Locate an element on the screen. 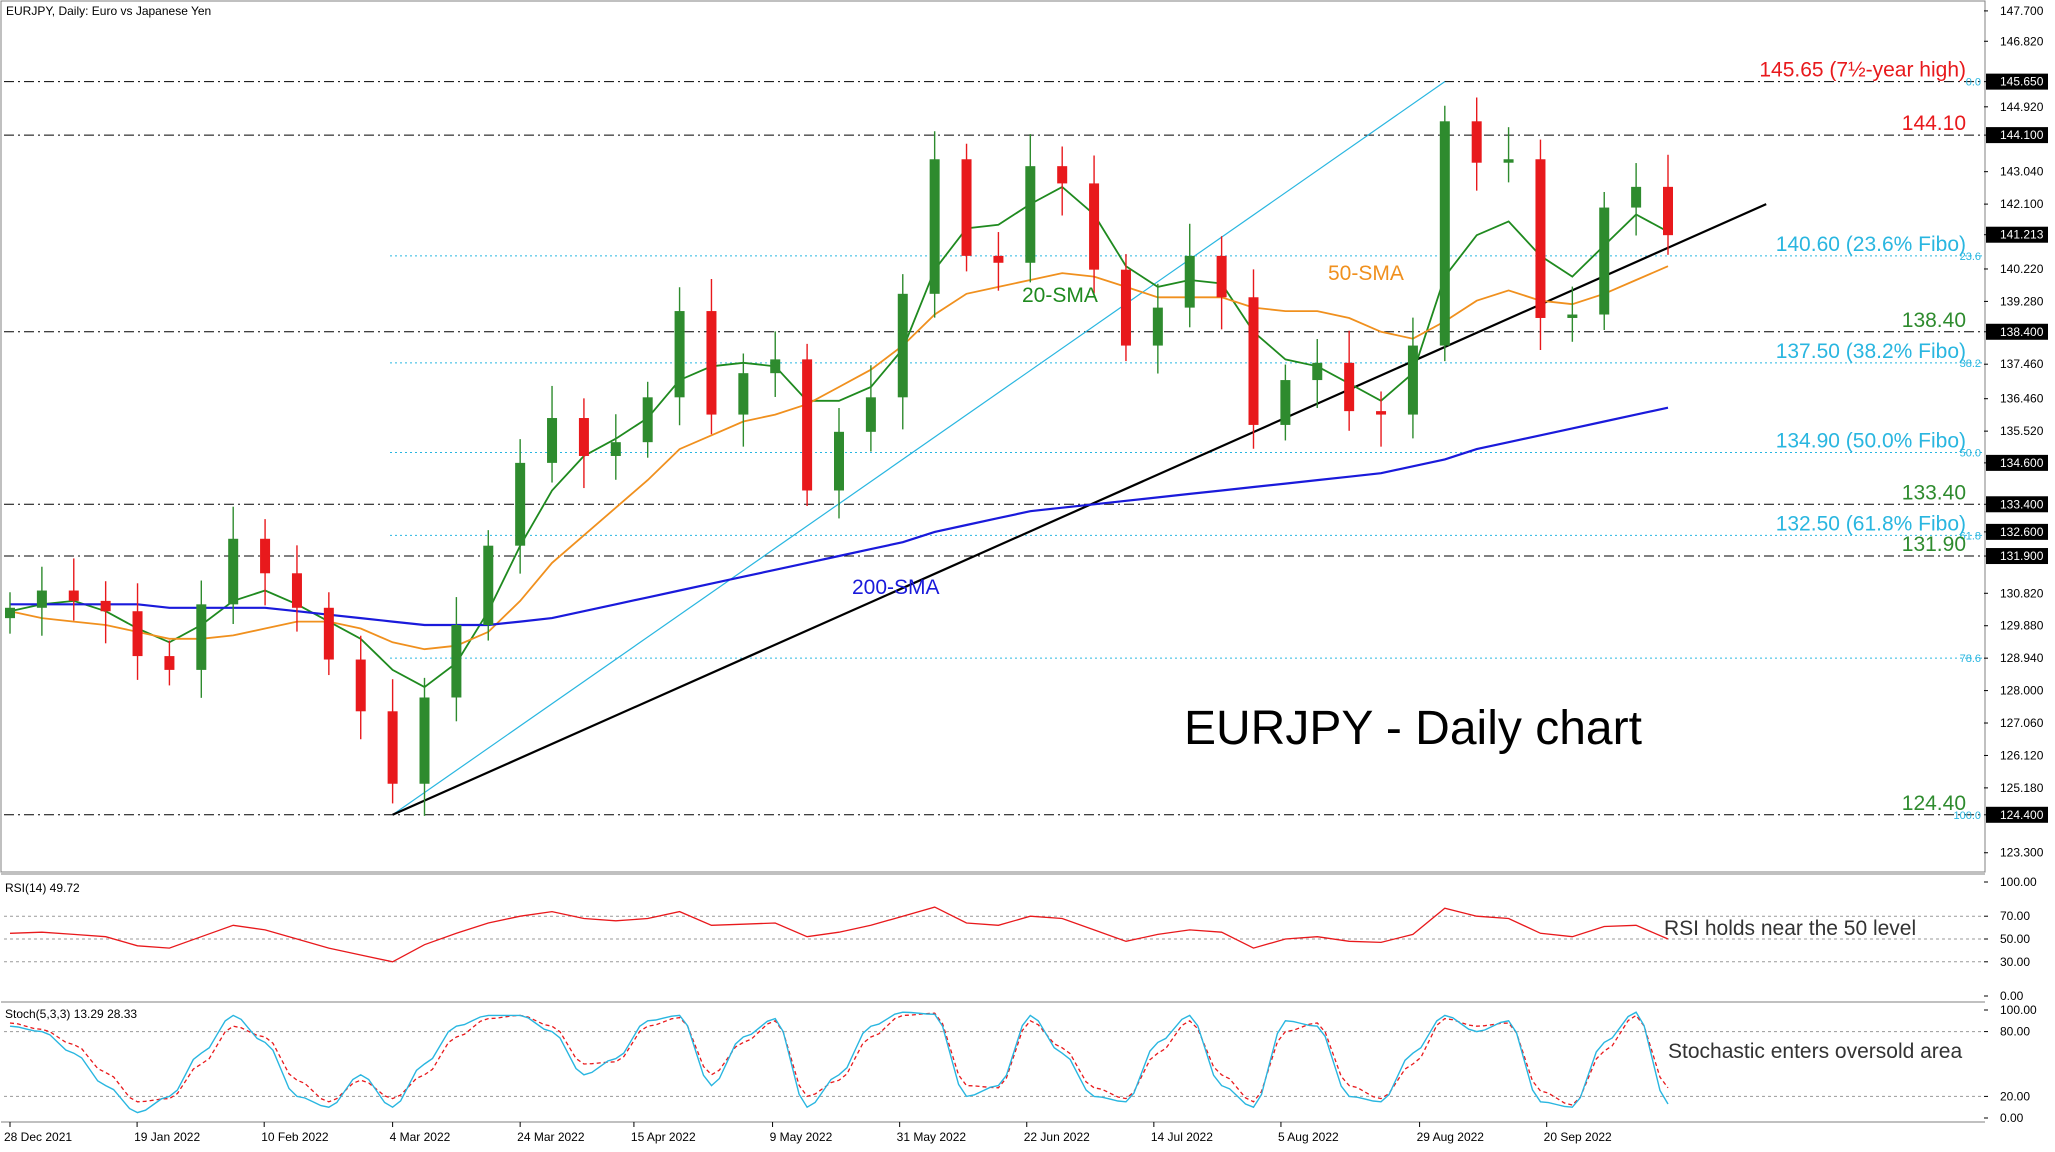 This screenshot has width=2055, height=1152. price-tick-label-9: 139.280 is located at coordinates (2022, 301).